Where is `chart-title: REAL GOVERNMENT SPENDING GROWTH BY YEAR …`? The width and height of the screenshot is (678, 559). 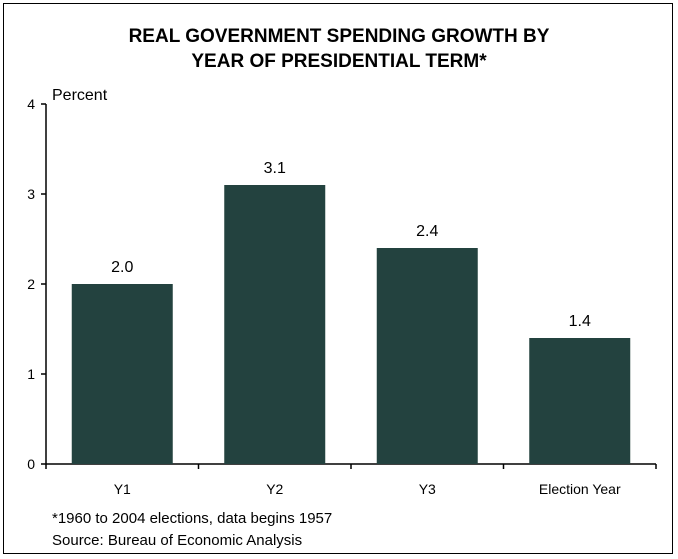 chart-title: REAL GOVERNMENT SPENDING GROWTH BY YEAR … is located at coordinates (339, 49).